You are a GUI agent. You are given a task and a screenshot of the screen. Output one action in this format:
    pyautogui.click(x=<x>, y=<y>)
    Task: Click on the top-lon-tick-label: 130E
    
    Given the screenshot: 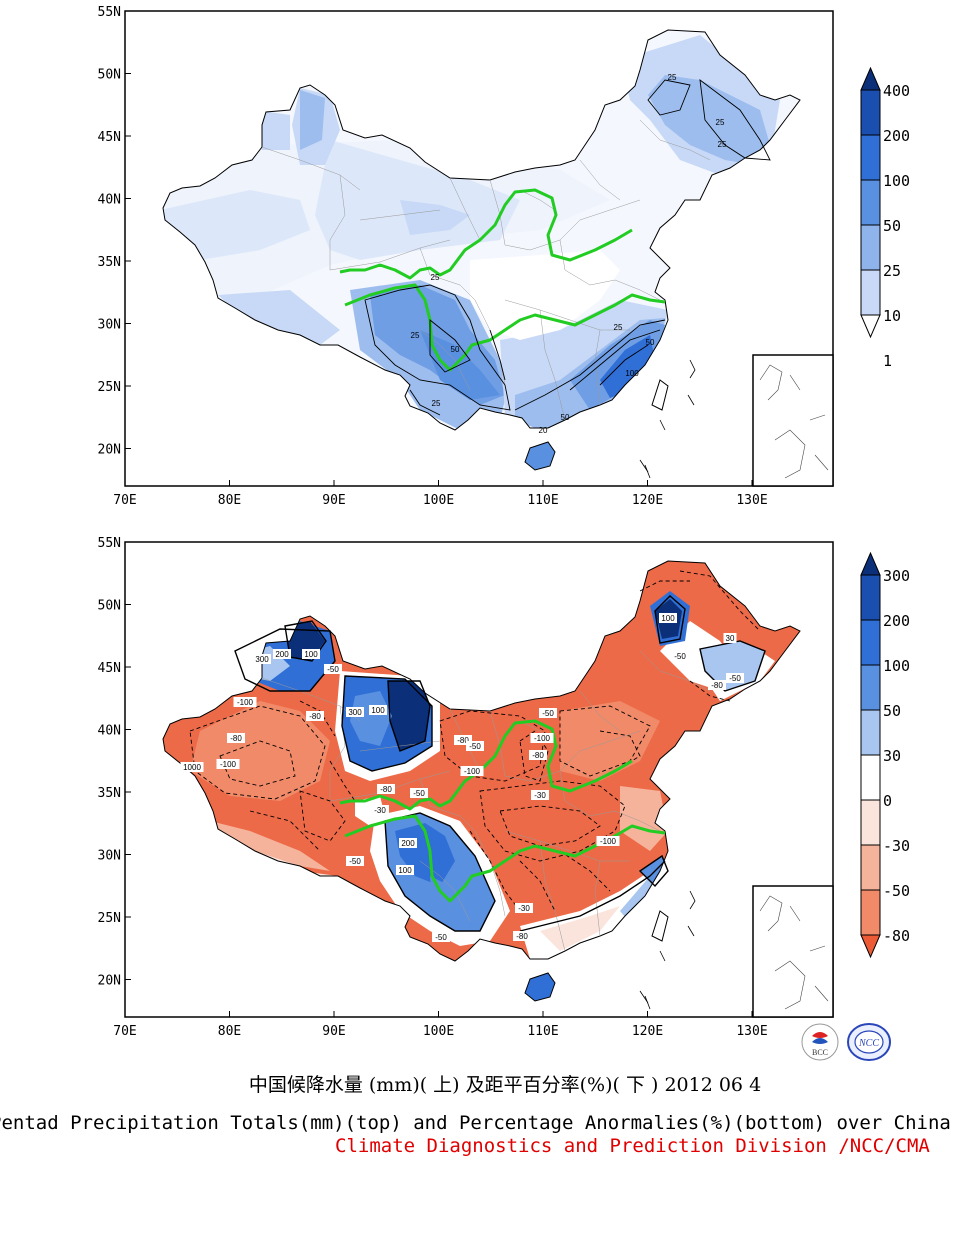 What is the action you would take?
    pyautogui.click(x=751, y=500)
    